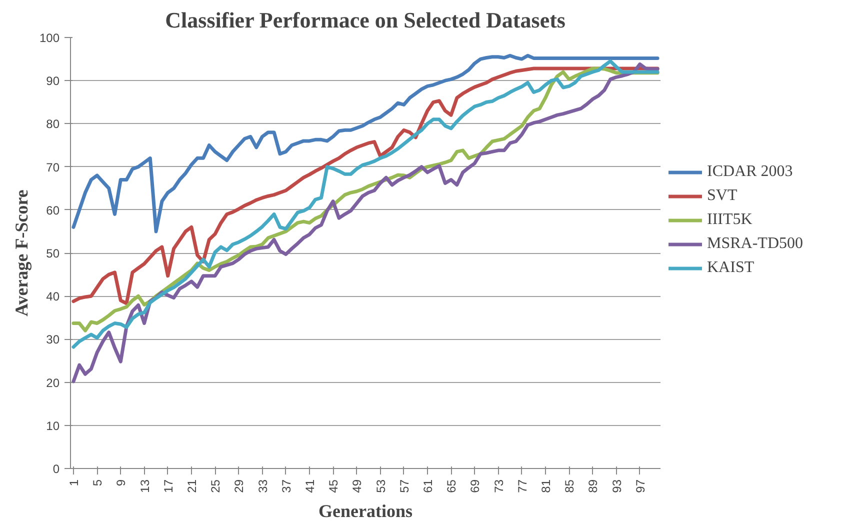 The image size is (856, 523). What do you see at coordinates (49, 38) in the screenshot?
I see `y-tick-label: 100` at bounding box center [49, 38].